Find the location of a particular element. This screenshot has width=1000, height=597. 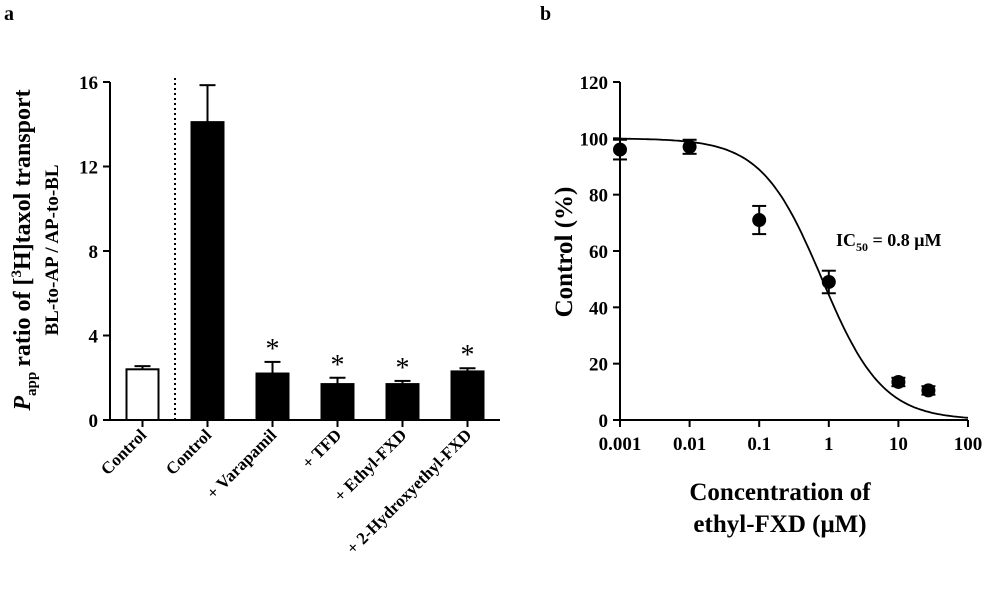

x-tick-label: 100 is located at coordinates (968, 444).